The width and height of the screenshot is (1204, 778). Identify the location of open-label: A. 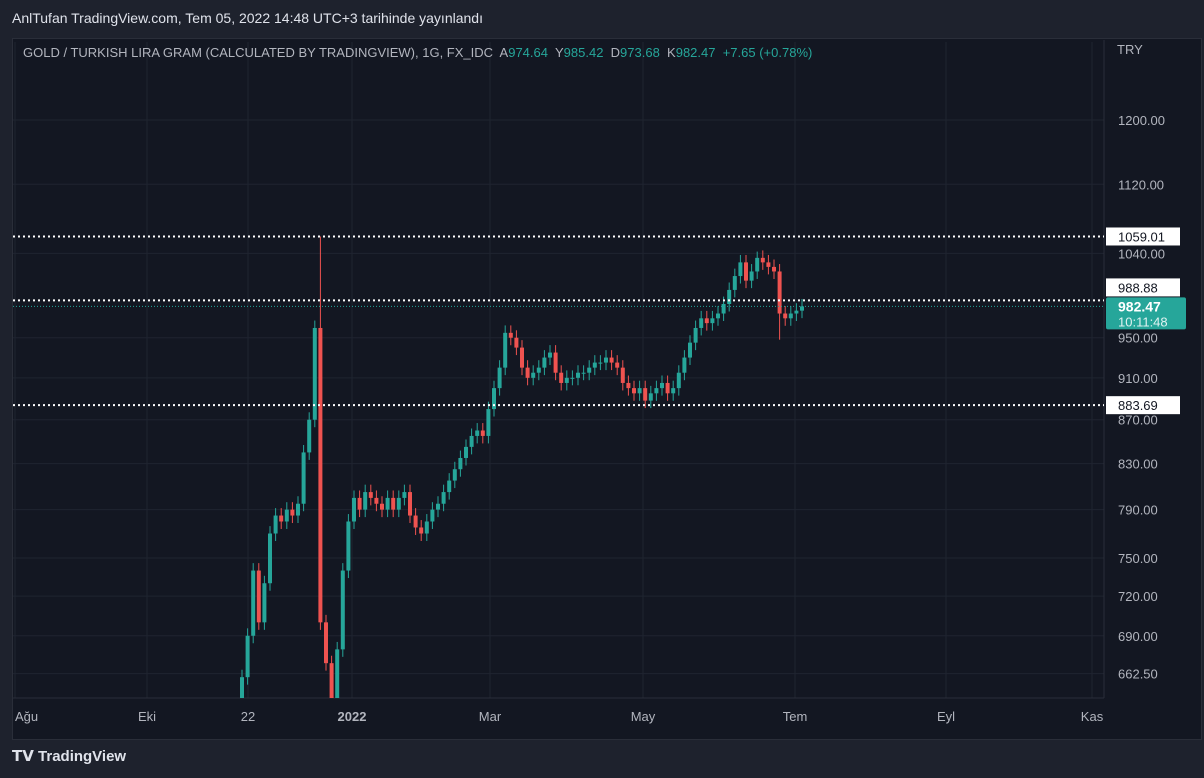
(504, 52).